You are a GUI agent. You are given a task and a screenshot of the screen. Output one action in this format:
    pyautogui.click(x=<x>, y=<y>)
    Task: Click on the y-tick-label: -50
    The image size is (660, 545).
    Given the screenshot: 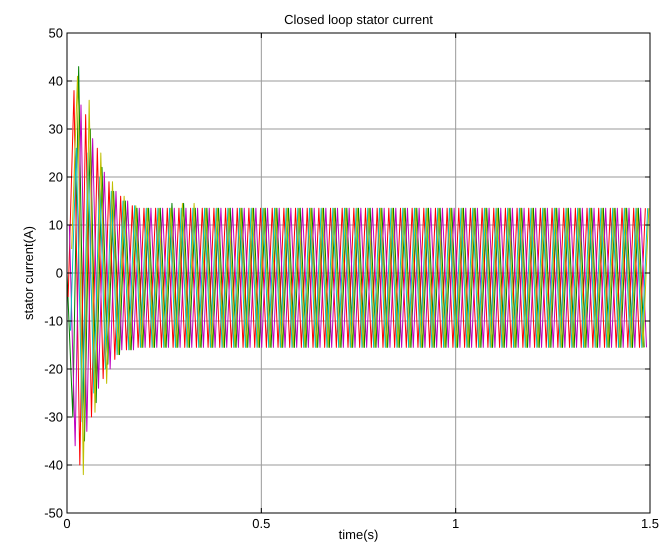 What is the action you would take?
    pyautogui.click(x=53, y=513)
    